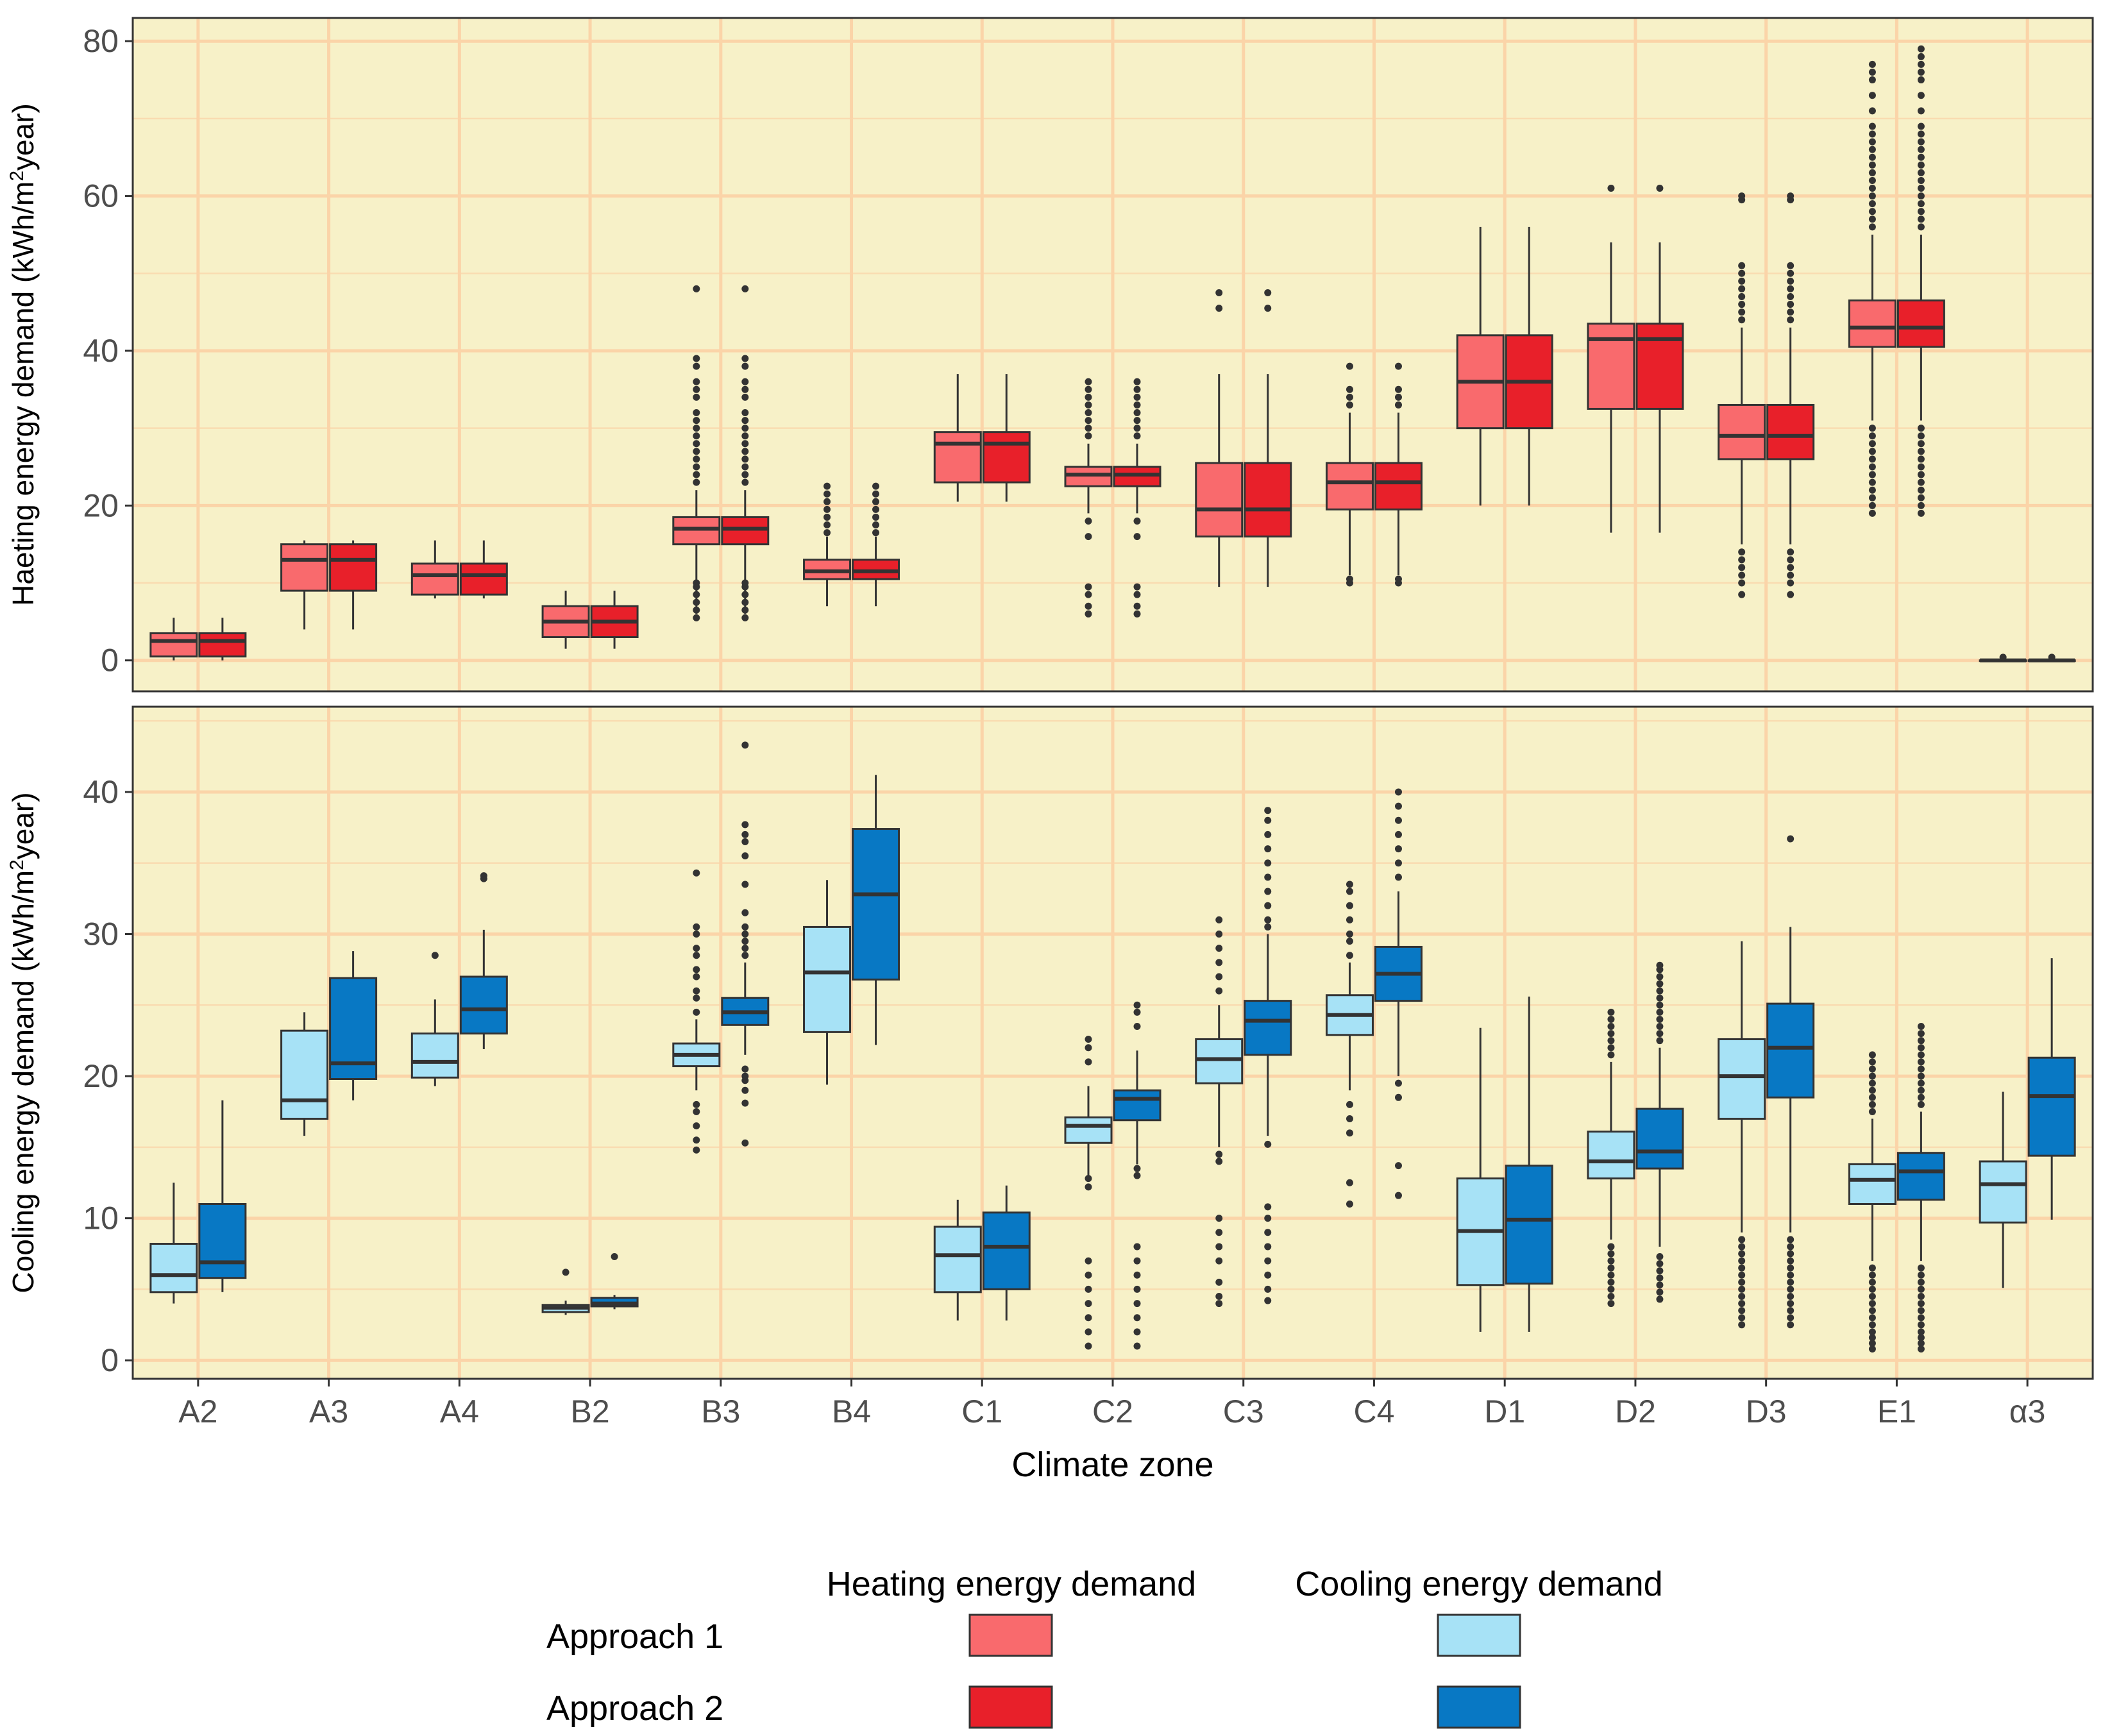 This screenshot has width=2103, height=1736. What do you see at coordinates (1011, 1584) in the screenshot?
I see `legend-heading-heating: Heating energy demand` at bounding box center [1011, 1584].